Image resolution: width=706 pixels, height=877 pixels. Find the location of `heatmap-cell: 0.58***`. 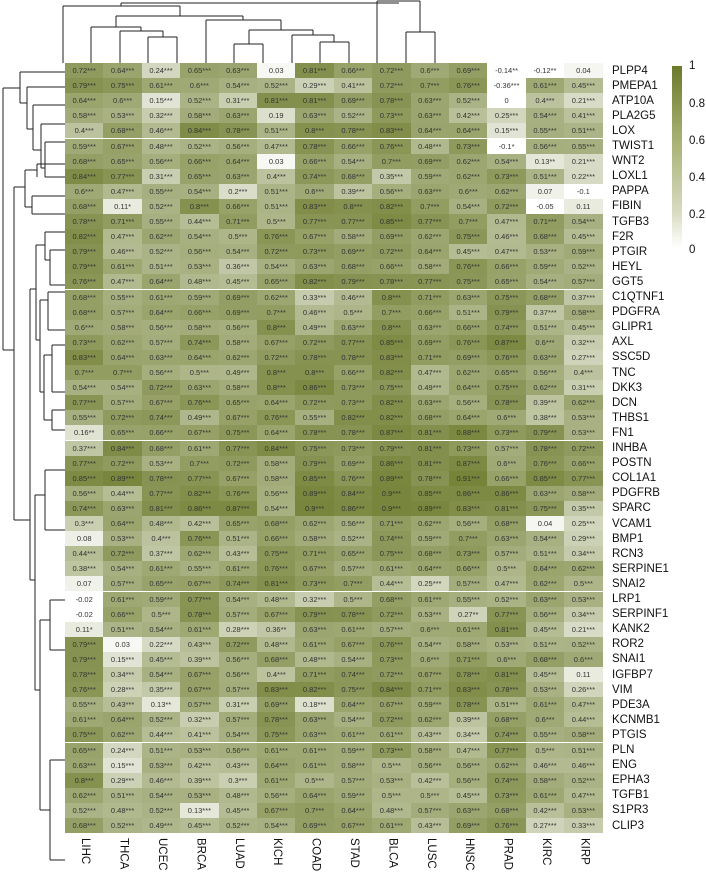

heatmap-cell: 0.58*** is located at coordinates (237, 388).